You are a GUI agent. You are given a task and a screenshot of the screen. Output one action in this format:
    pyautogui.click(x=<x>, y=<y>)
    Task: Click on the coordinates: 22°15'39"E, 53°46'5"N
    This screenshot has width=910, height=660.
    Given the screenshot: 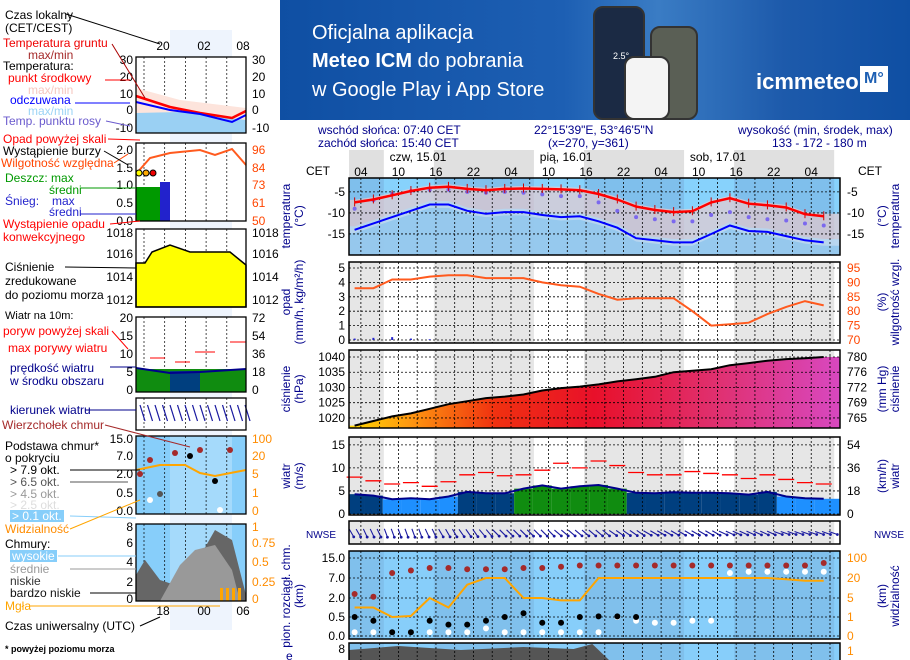 What is the action you would take?
    pyautogui.click(x=594, y=130)
    